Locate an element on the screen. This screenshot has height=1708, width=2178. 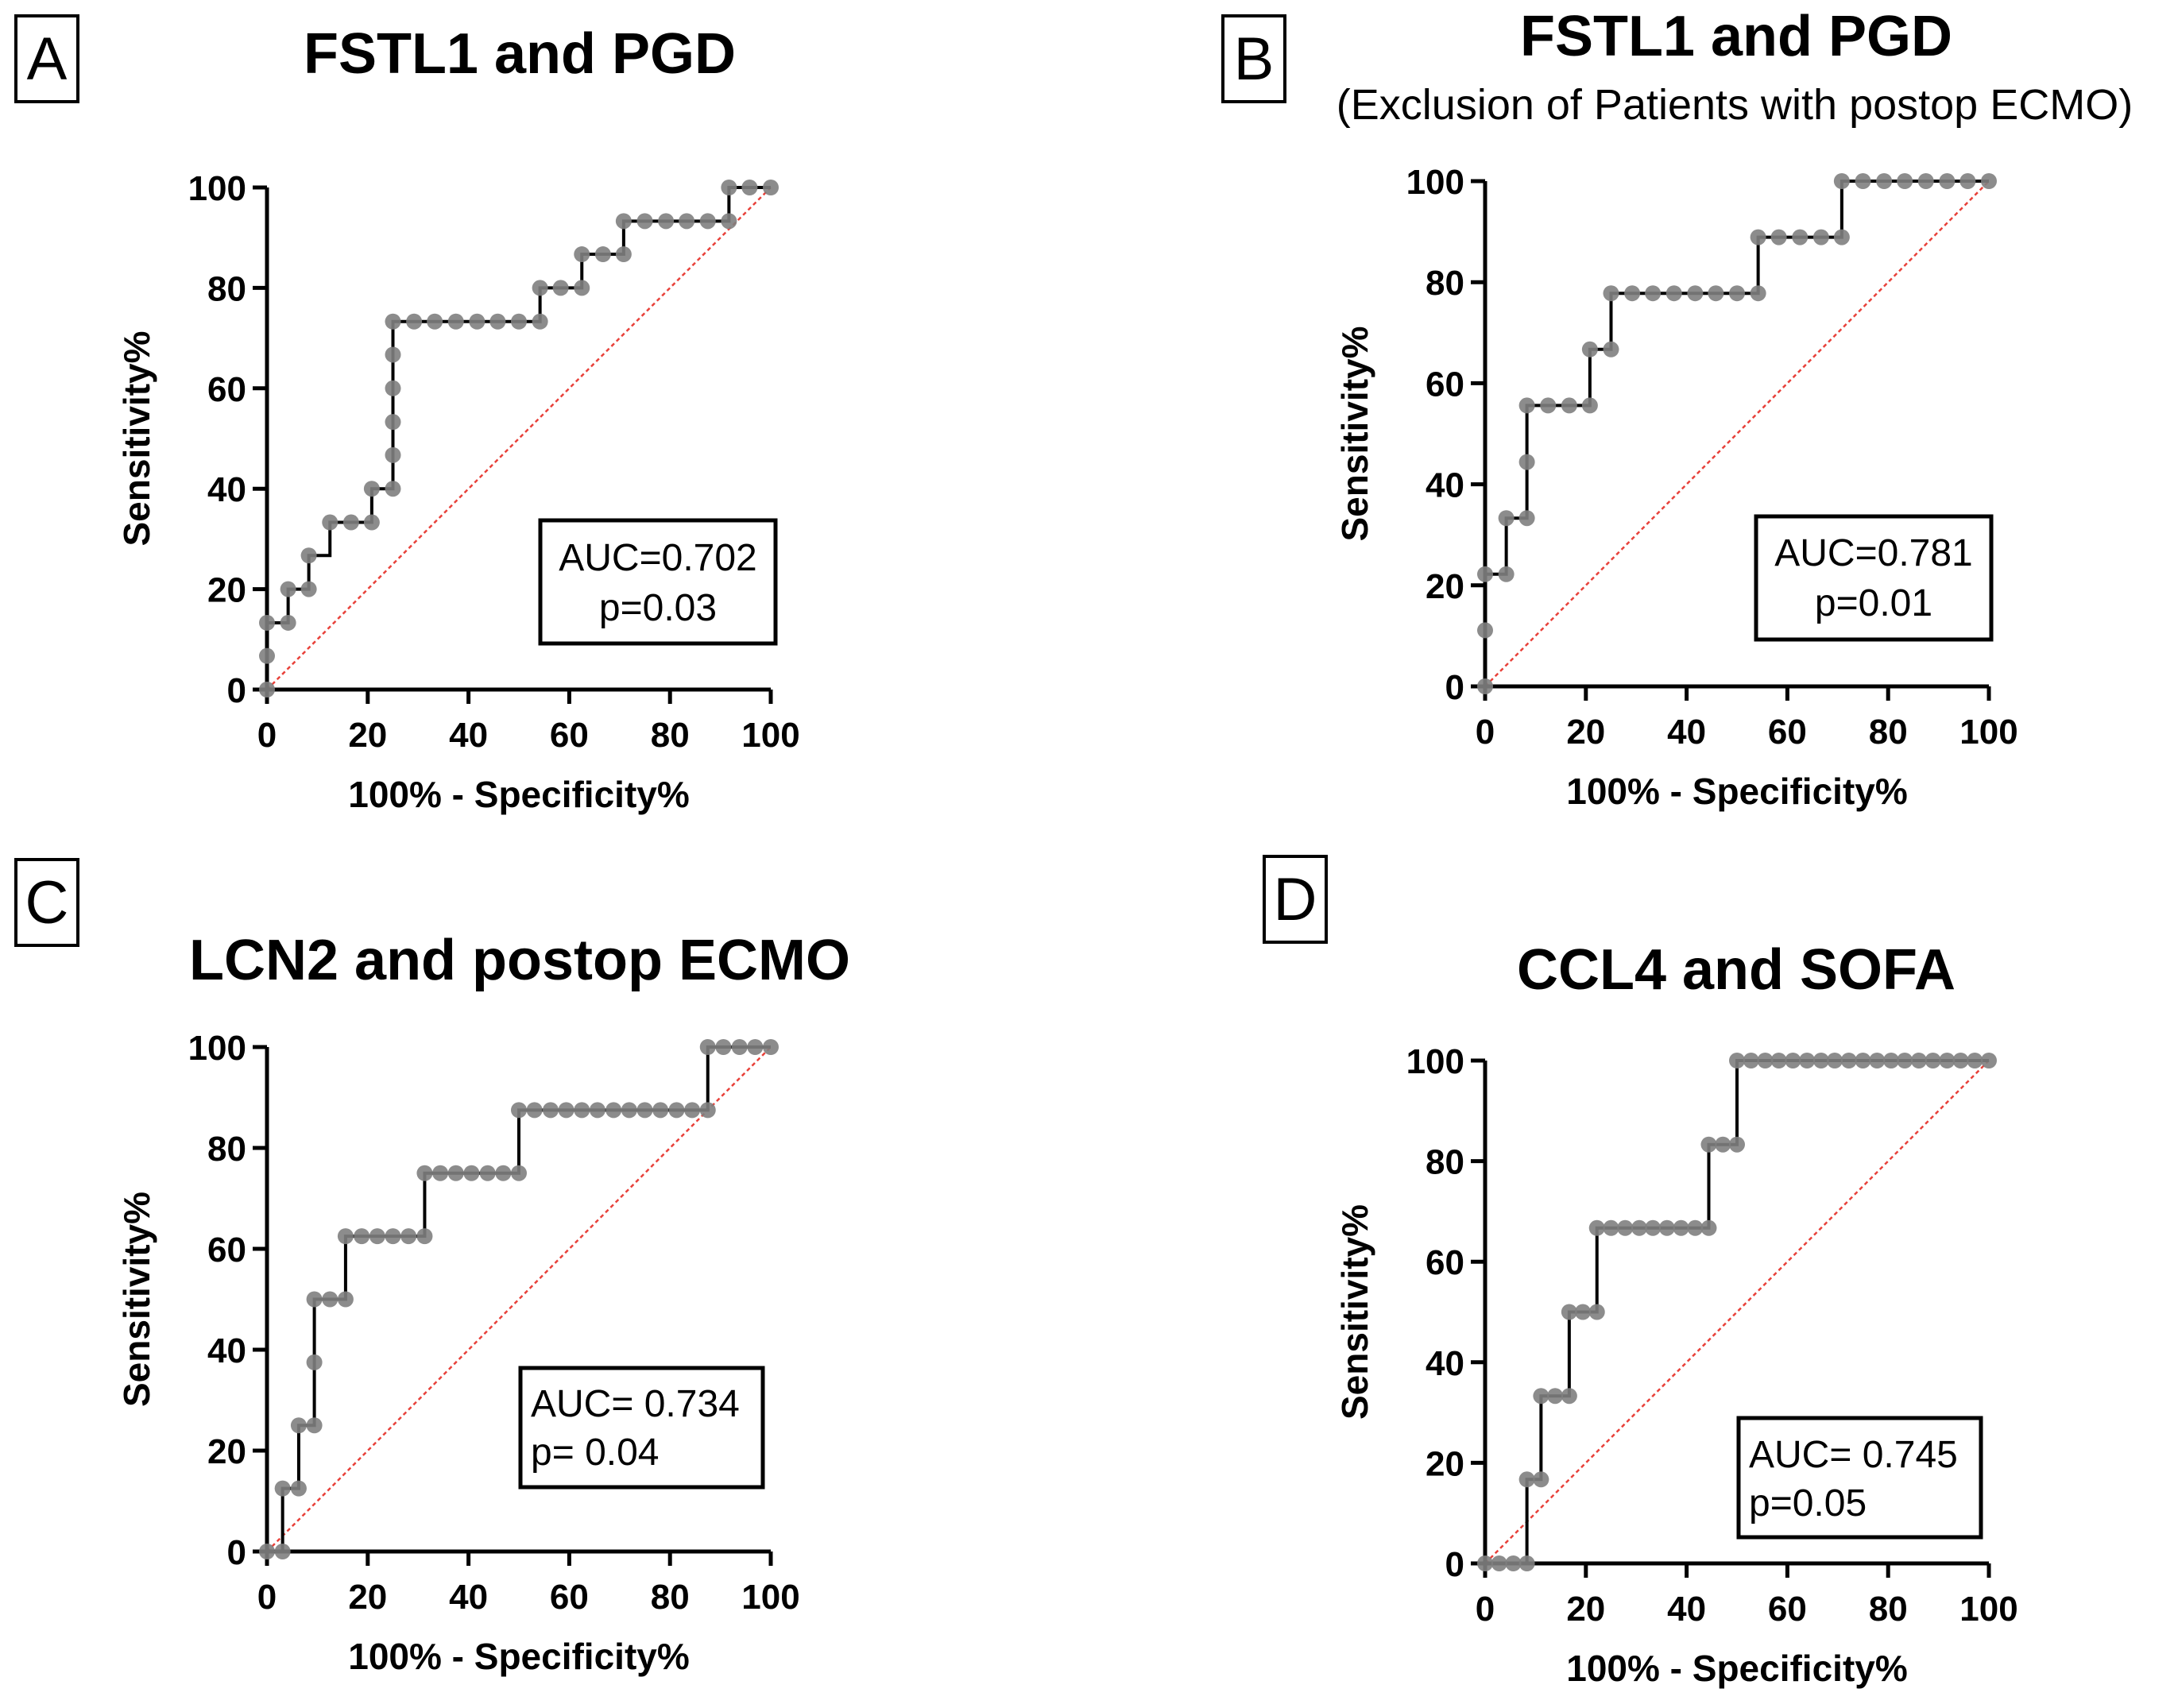
chart-title: FSTL1 and PGD is located at coordinates (1736, 36).